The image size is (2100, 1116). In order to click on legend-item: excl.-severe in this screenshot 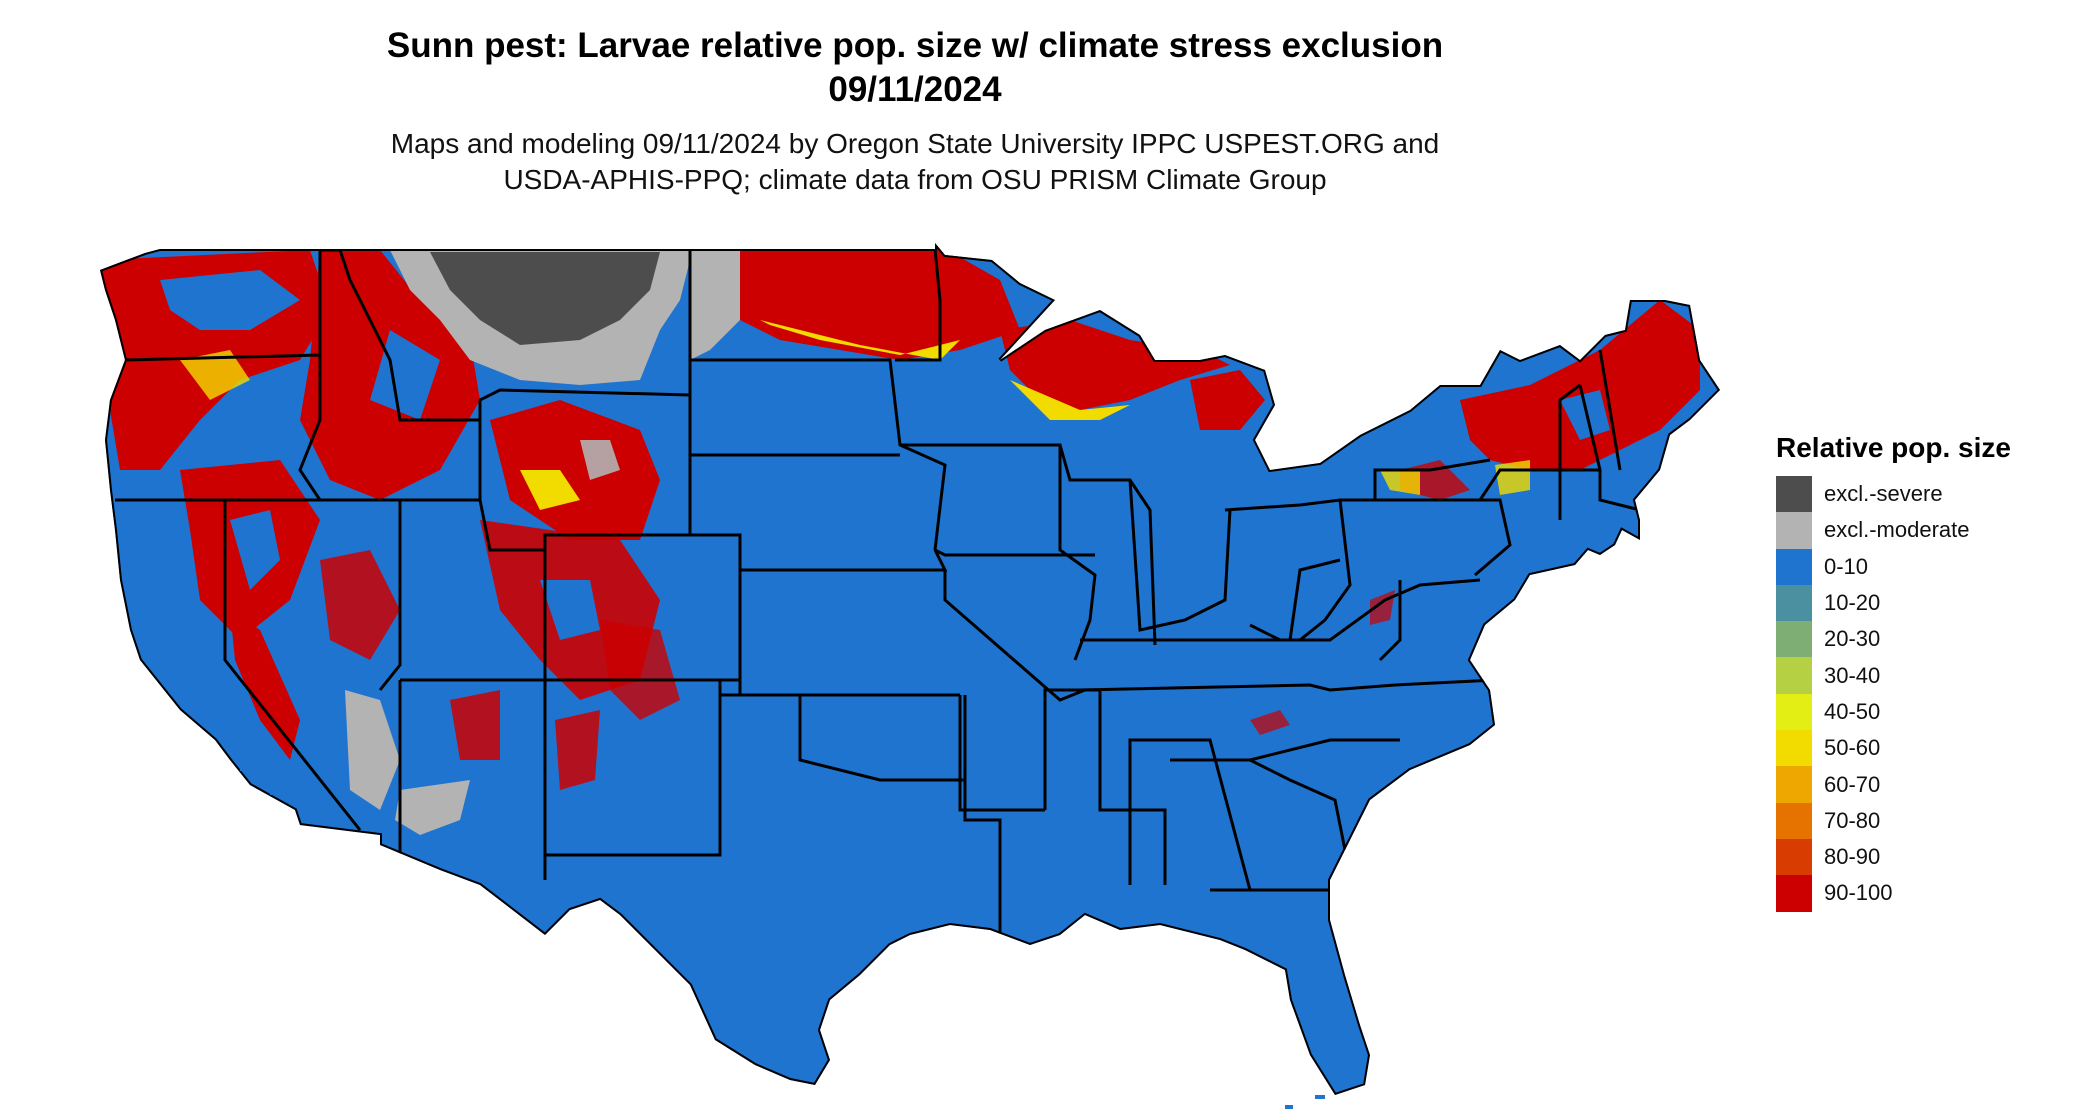, I will do `click(1893, 494)`.